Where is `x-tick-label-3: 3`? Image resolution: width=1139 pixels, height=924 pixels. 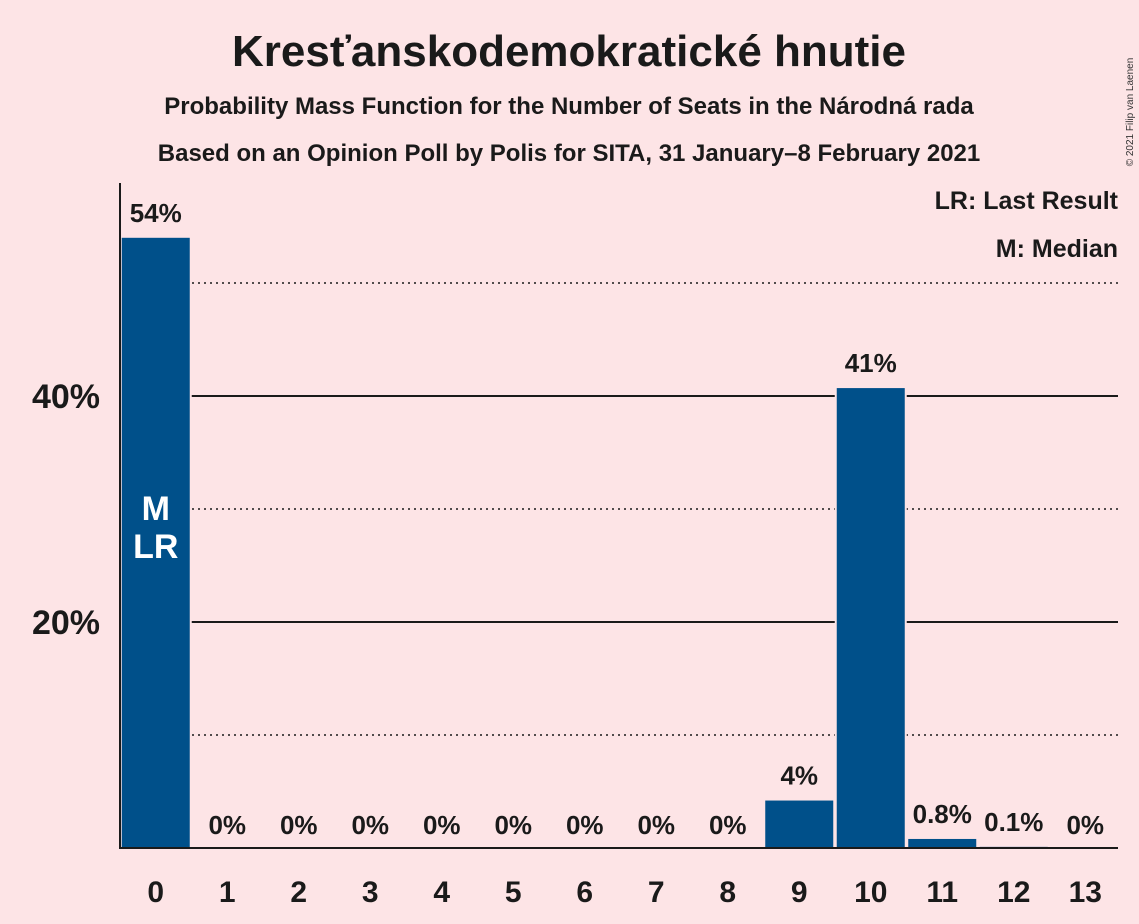
x-tick-label-3: 3 is located at coordinates (370, 892).